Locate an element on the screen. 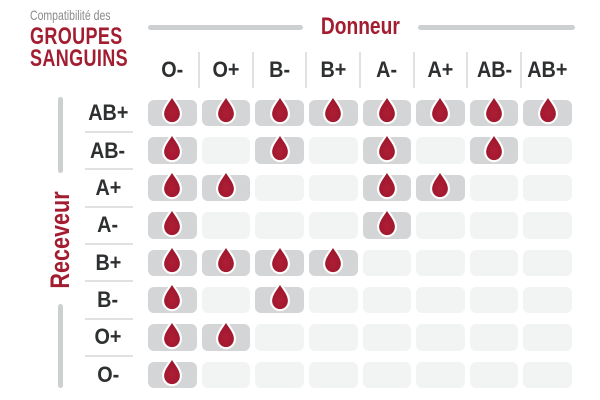 Image resolution: width=600 pixels, height=400 pixels. cell-O--from-O+ is located at coordinates (226, 374).